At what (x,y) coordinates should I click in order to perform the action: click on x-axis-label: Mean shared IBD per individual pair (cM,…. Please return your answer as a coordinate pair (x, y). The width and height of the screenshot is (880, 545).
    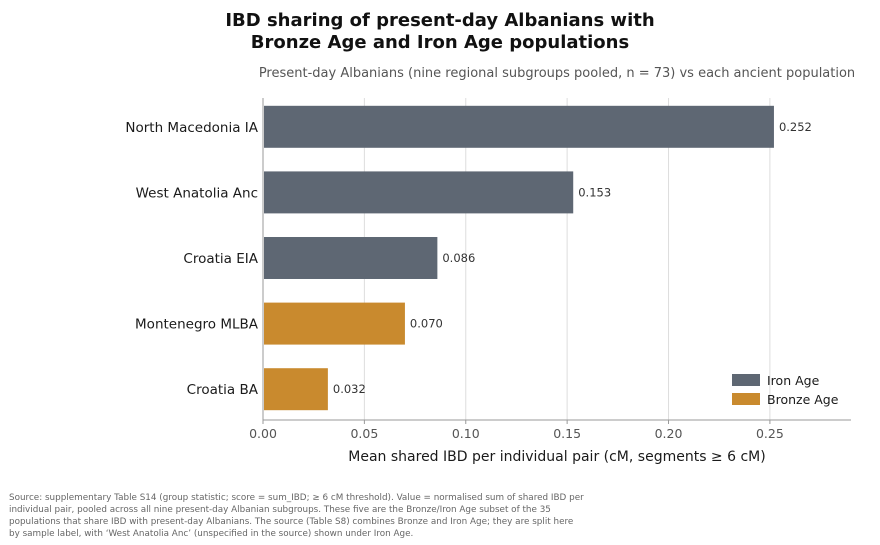
    Looking at the image, I should click on (556, 457).